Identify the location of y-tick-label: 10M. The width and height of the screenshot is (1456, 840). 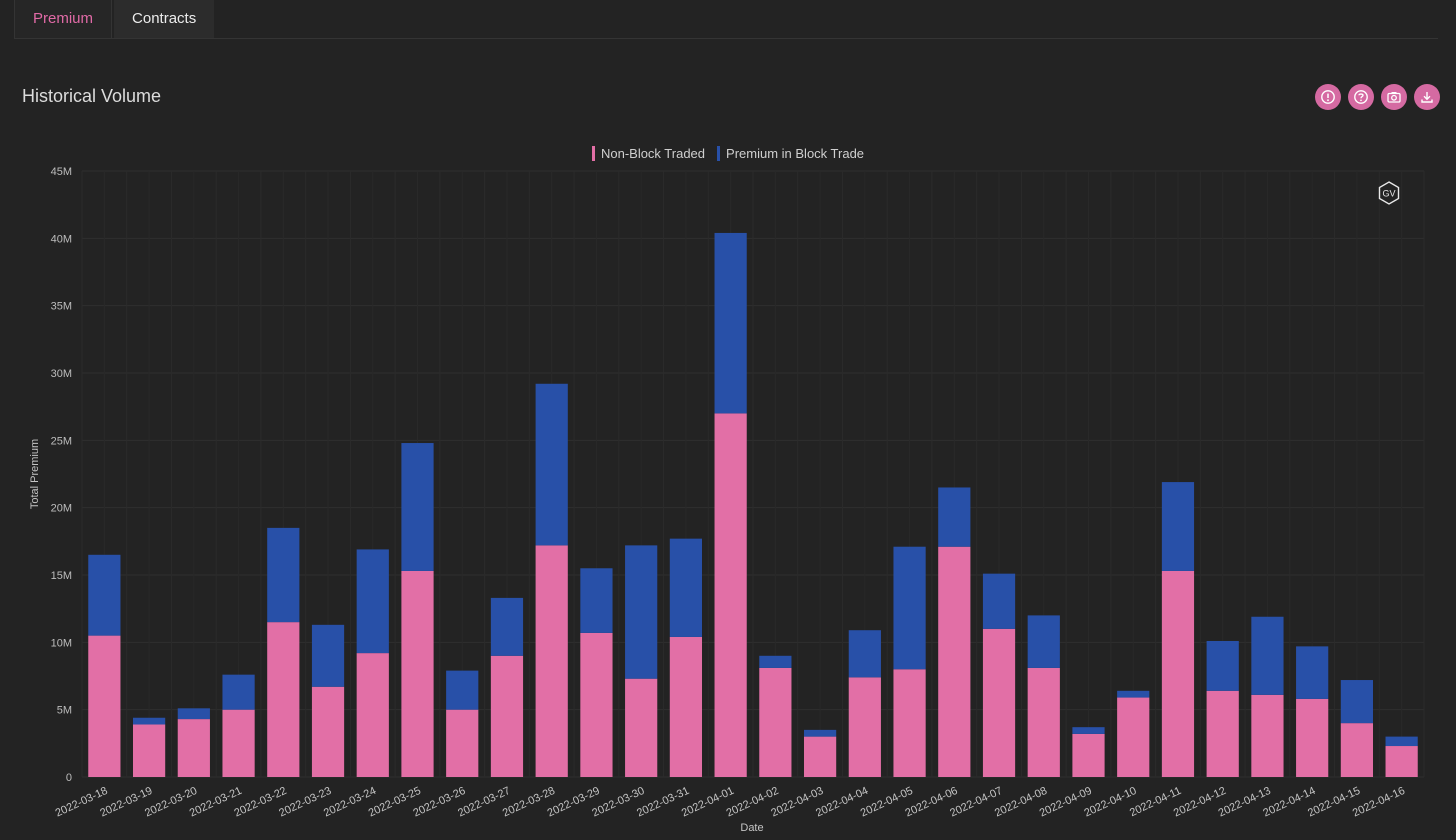
(61, 643).